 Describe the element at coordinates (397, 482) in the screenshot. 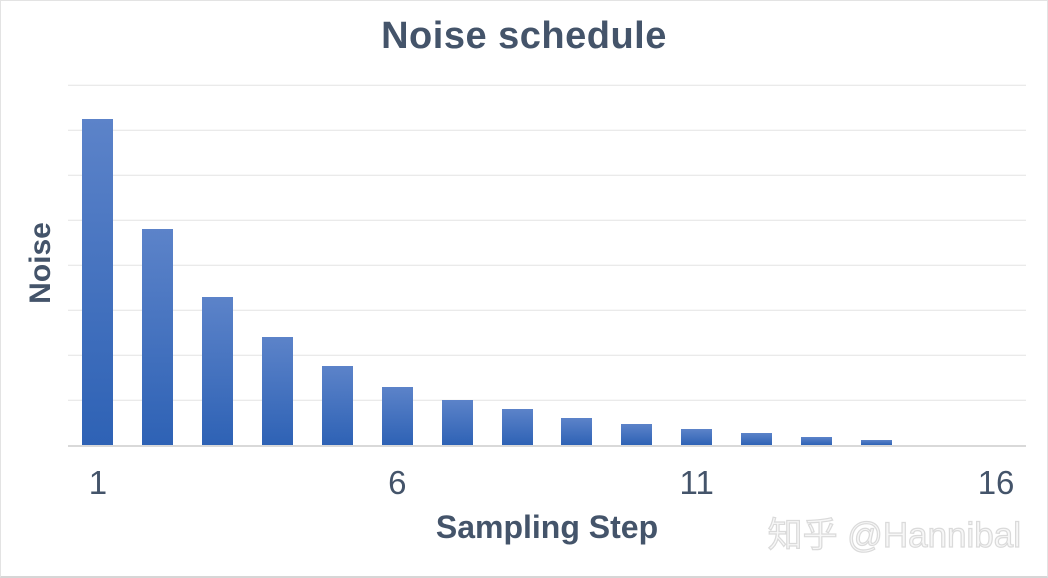

I see `x-tick-6: 6` at that location.